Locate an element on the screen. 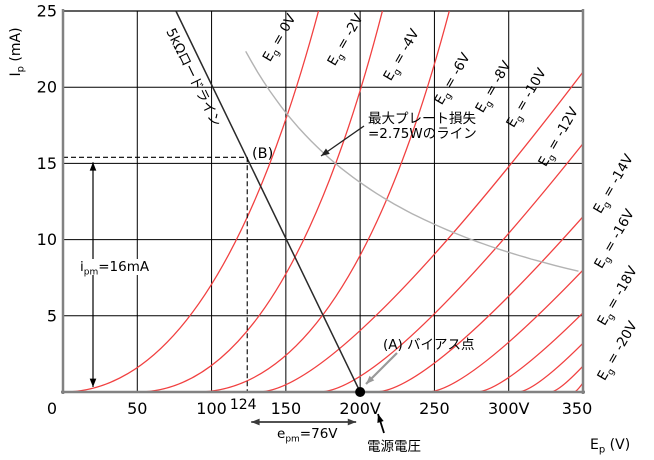  x-tick-label-0: 0 is located at coordinates (52, 408).